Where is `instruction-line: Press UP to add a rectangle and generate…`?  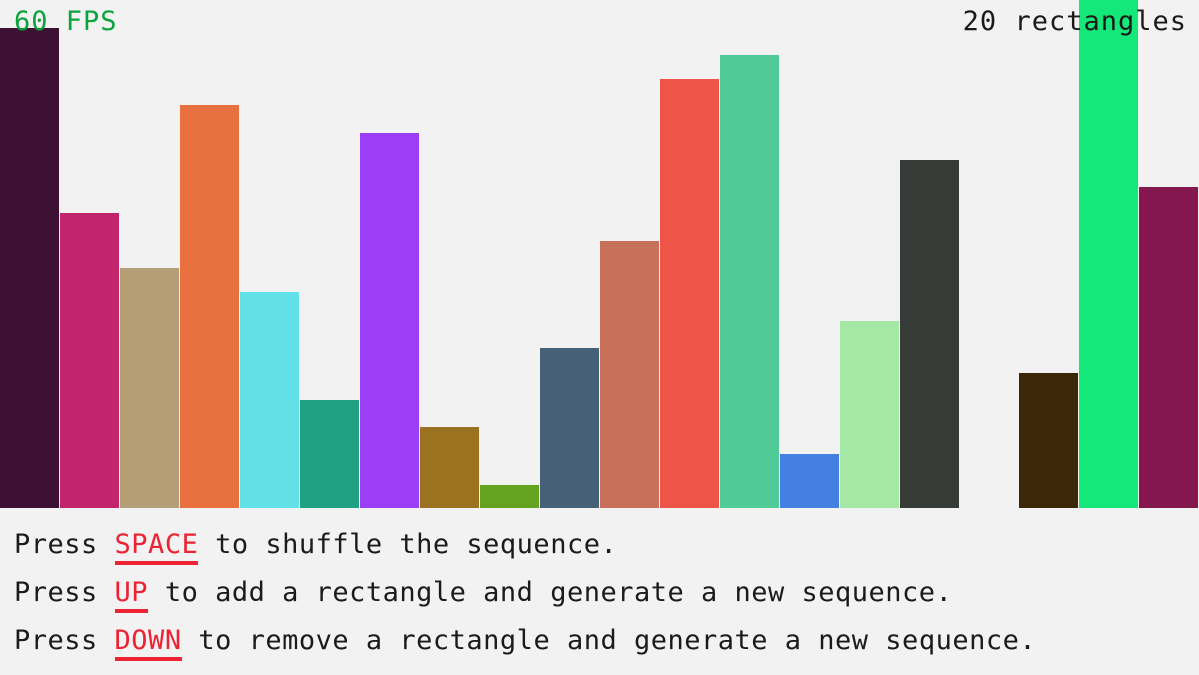 instruction-line: Press UP to add a rectangle and generate… is located at coordinates (606, 593).